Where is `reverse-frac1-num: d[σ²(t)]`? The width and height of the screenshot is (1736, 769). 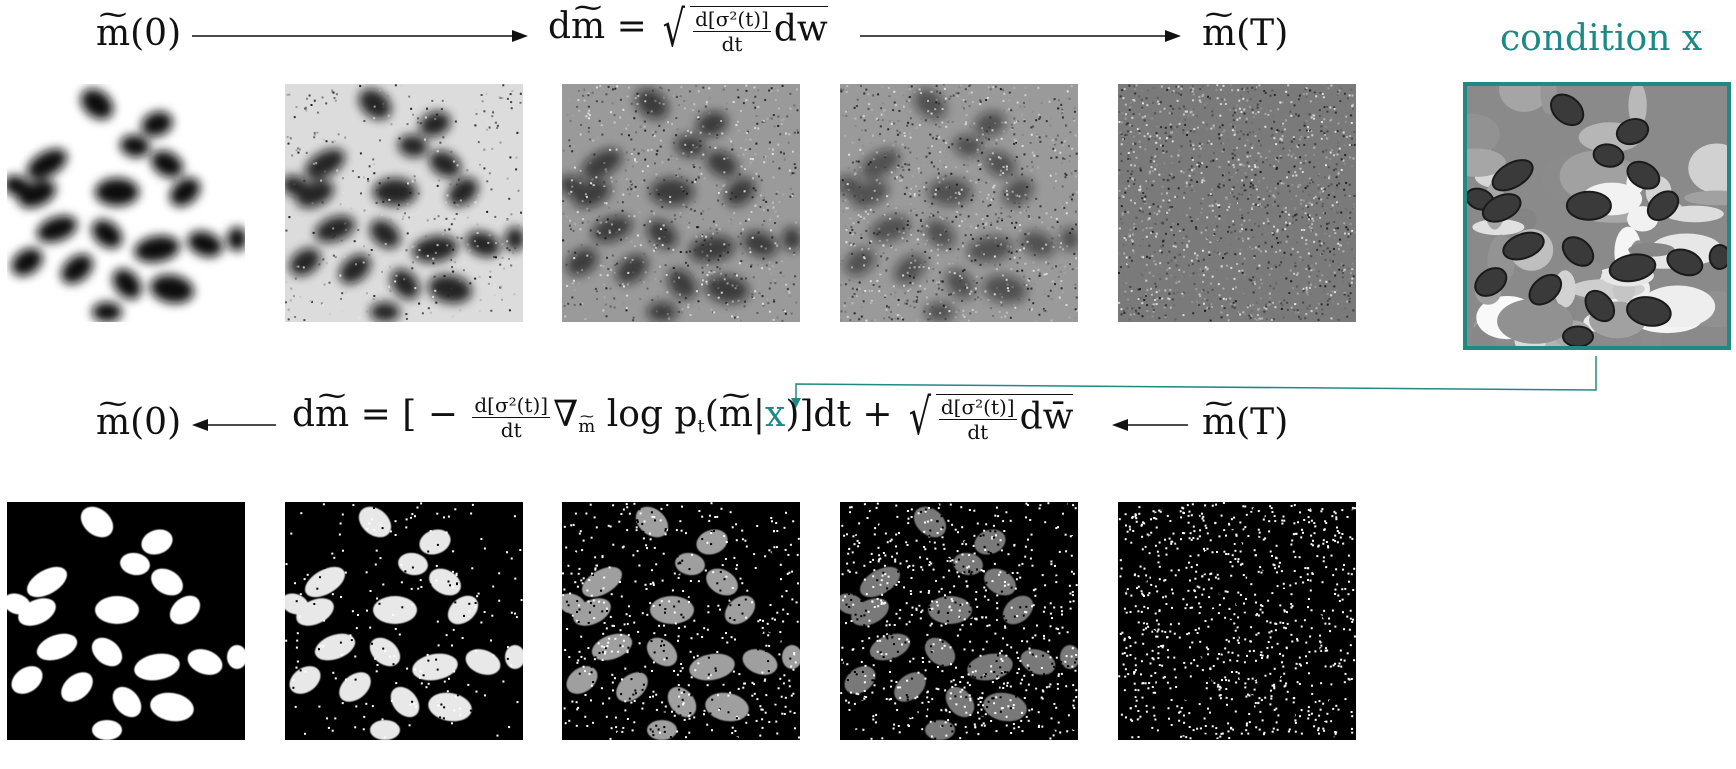 reverse-frac1-num: d[σ²(t)] is located at coordinates (511, 406).